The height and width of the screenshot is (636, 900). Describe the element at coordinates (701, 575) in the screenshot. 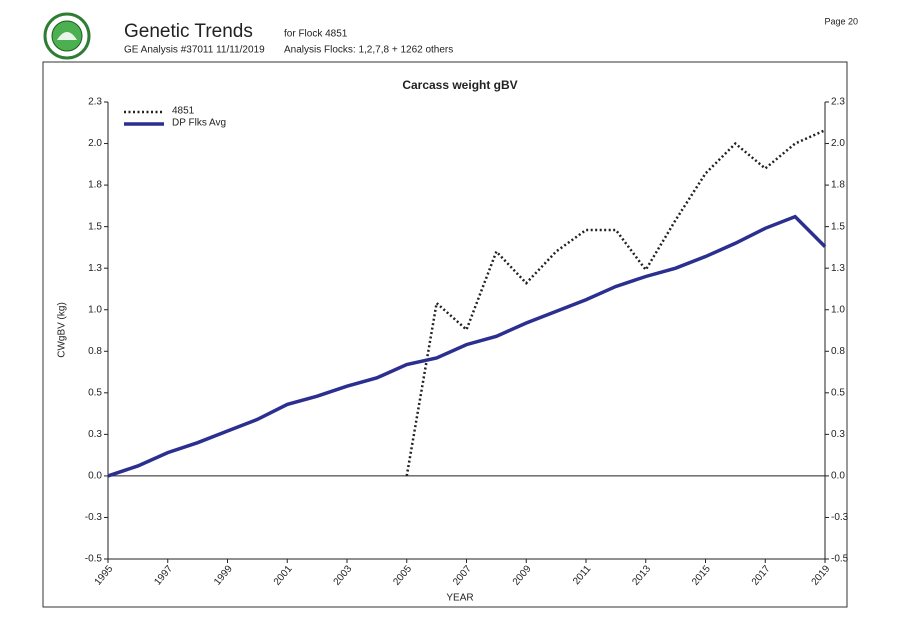

I see `x-tick-label: 2015` at that location.